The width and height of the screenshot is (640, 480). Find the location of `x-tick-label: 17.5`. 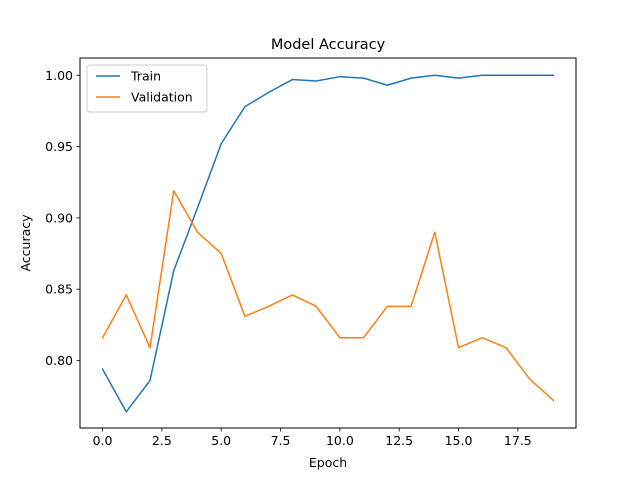

x-tick-label: 17.5 is located at coordinates (518, 440).